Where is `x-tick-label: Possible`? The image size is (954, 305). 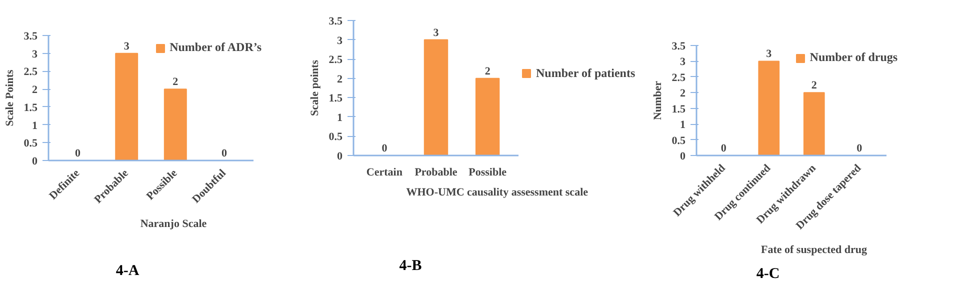 x-tick-label: Possible is located at coordinates (487, 172).